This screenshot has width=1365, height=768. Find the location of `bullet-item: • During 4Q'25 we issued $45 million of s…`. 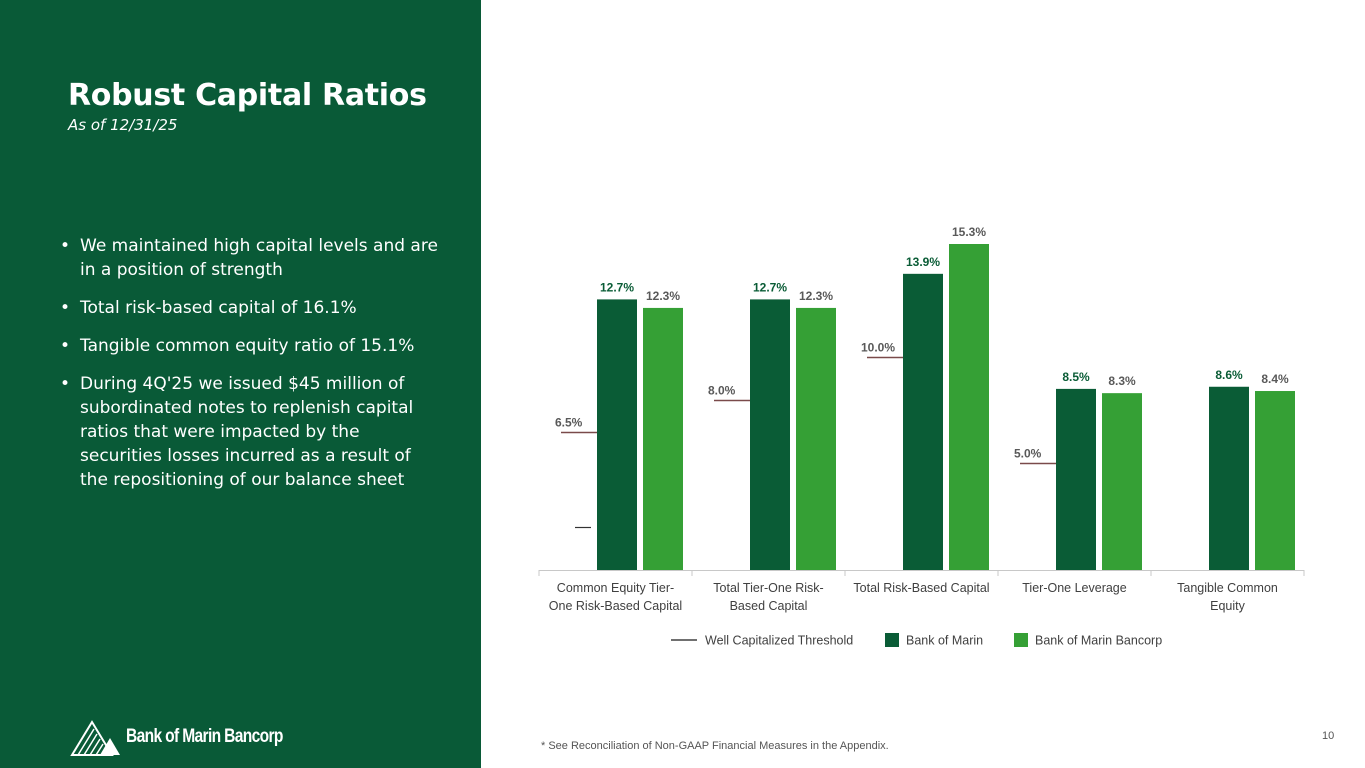

bullet-item: • During 4Q'25 we issued $45 million of s… is located at coordinates (237, 432).